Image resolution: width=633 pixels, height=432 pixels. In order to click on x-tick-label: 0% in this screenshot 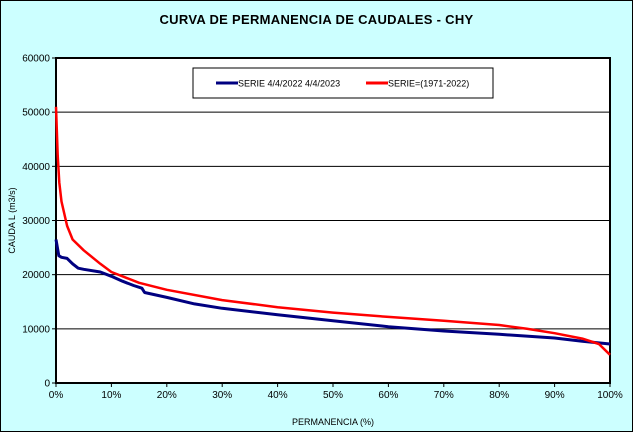, I will do `click(56, 395)`.